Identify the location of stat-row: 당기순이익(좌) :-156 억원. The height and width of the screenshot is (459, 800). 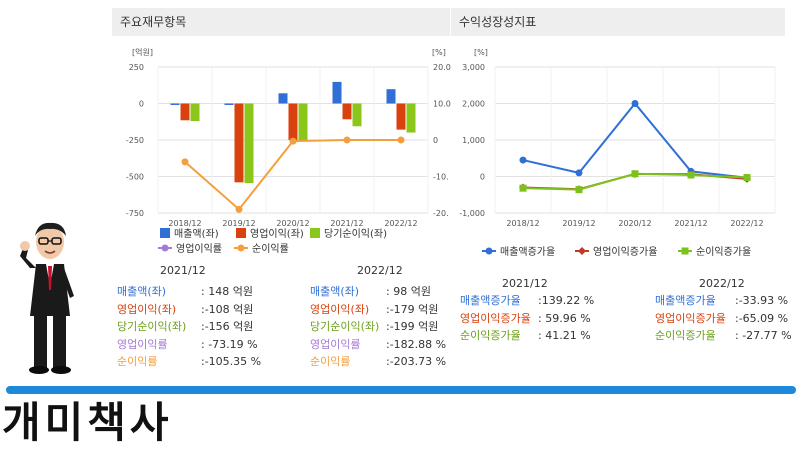
(185, 326).